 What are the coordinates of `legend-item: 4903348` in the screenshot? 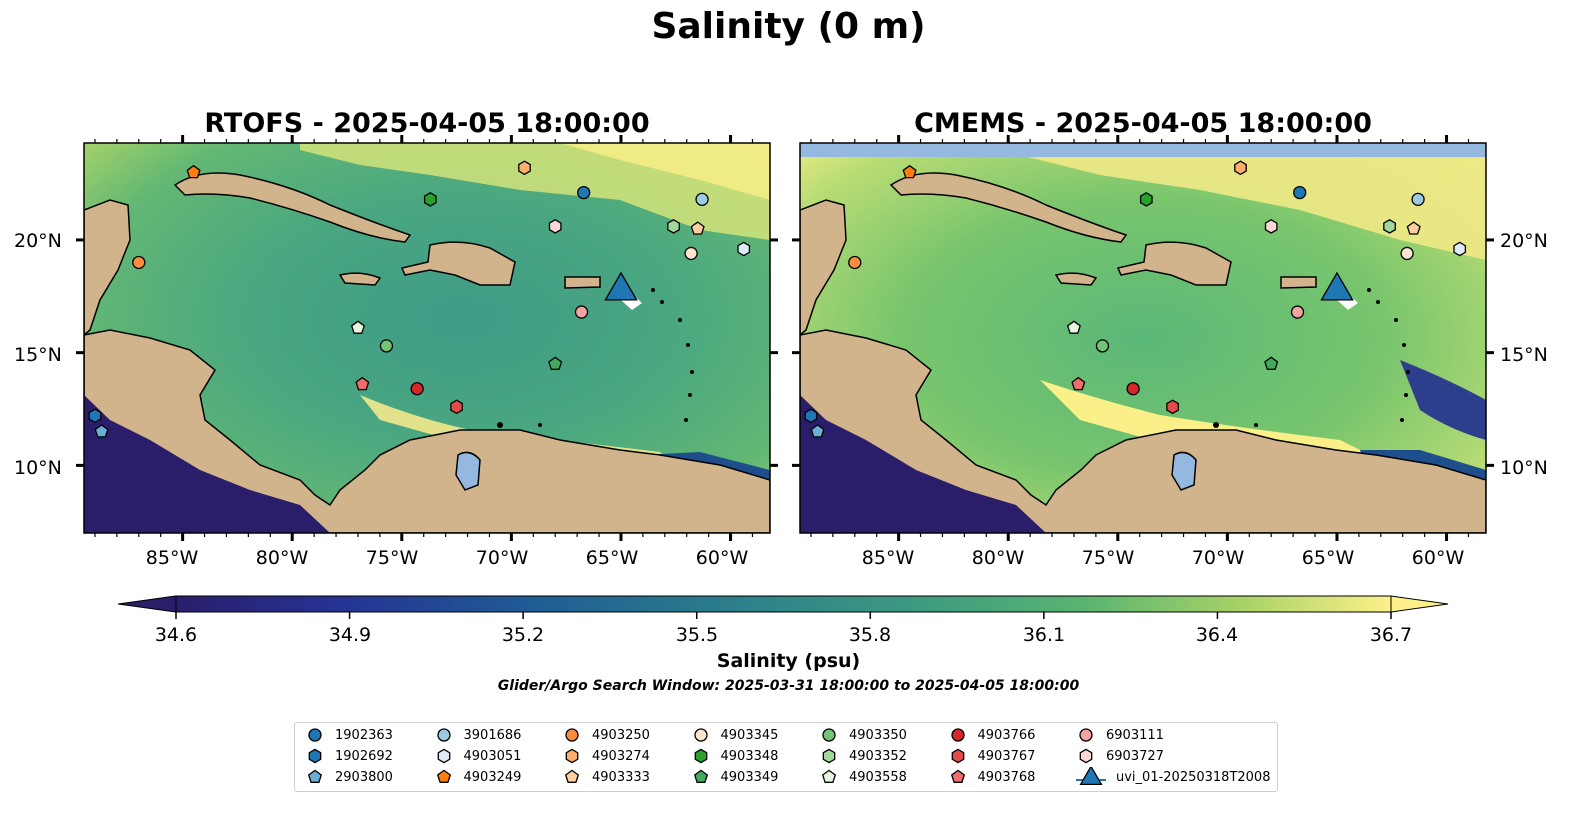 It's located at (735, 756).